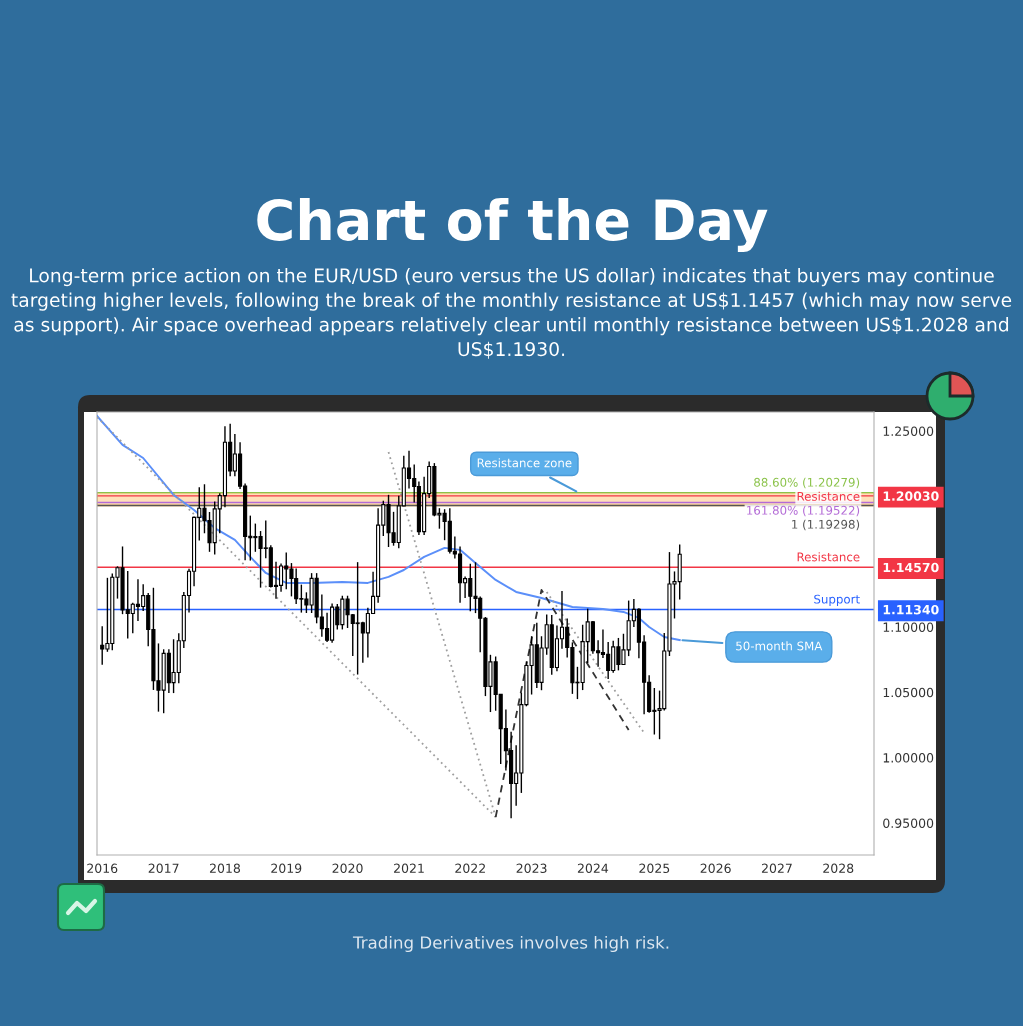 The width and height of the screenshot is (1023, 1026). What do you see at coordinates (838, 868) in the screenshot?
I see `x-tick-label: 2028` at bounding box center [838, 868].